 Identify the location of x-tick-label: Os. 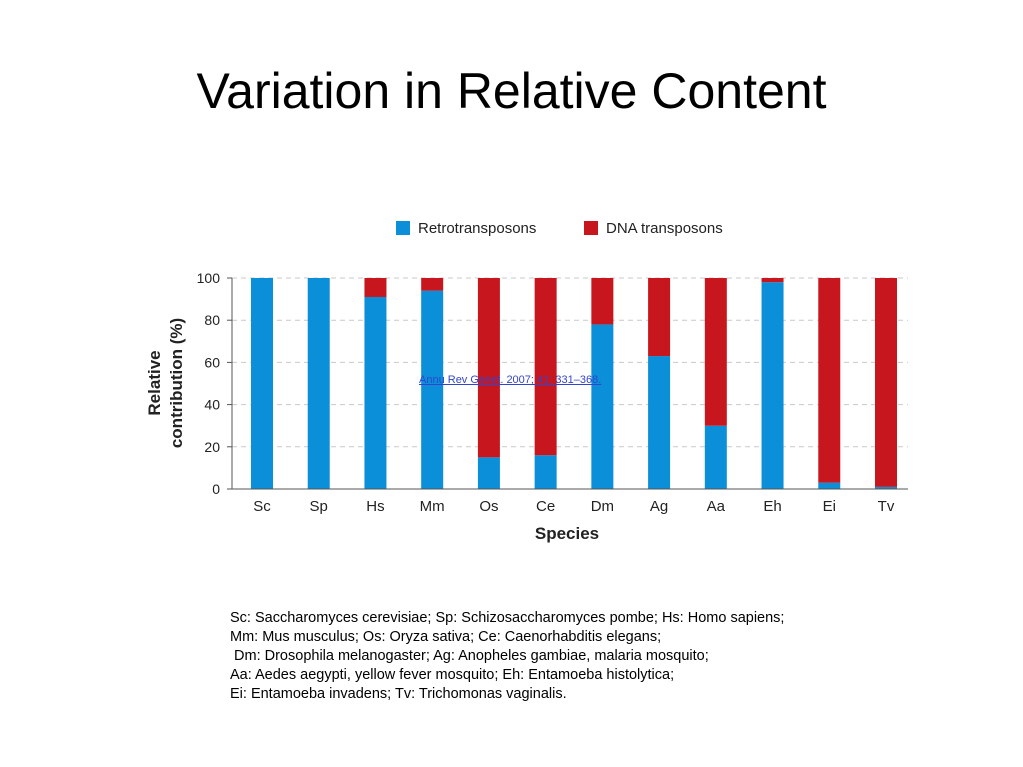
(488, 506).